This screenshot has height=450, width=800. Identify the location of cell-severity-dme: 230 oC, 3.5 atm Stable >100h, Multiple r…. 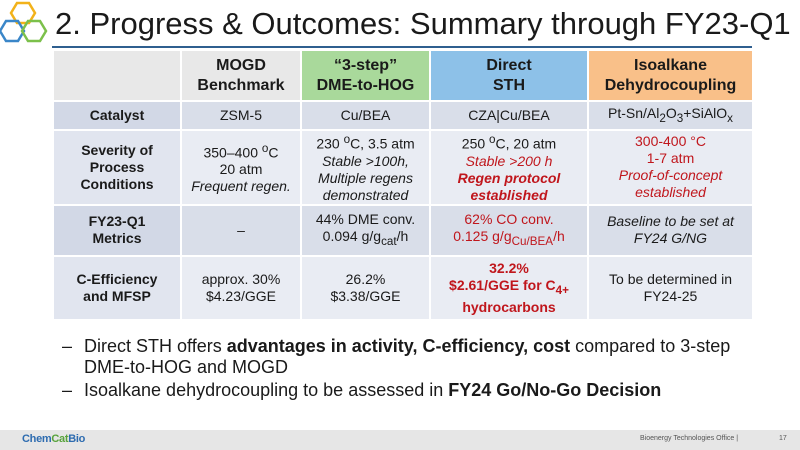
(365, 167).